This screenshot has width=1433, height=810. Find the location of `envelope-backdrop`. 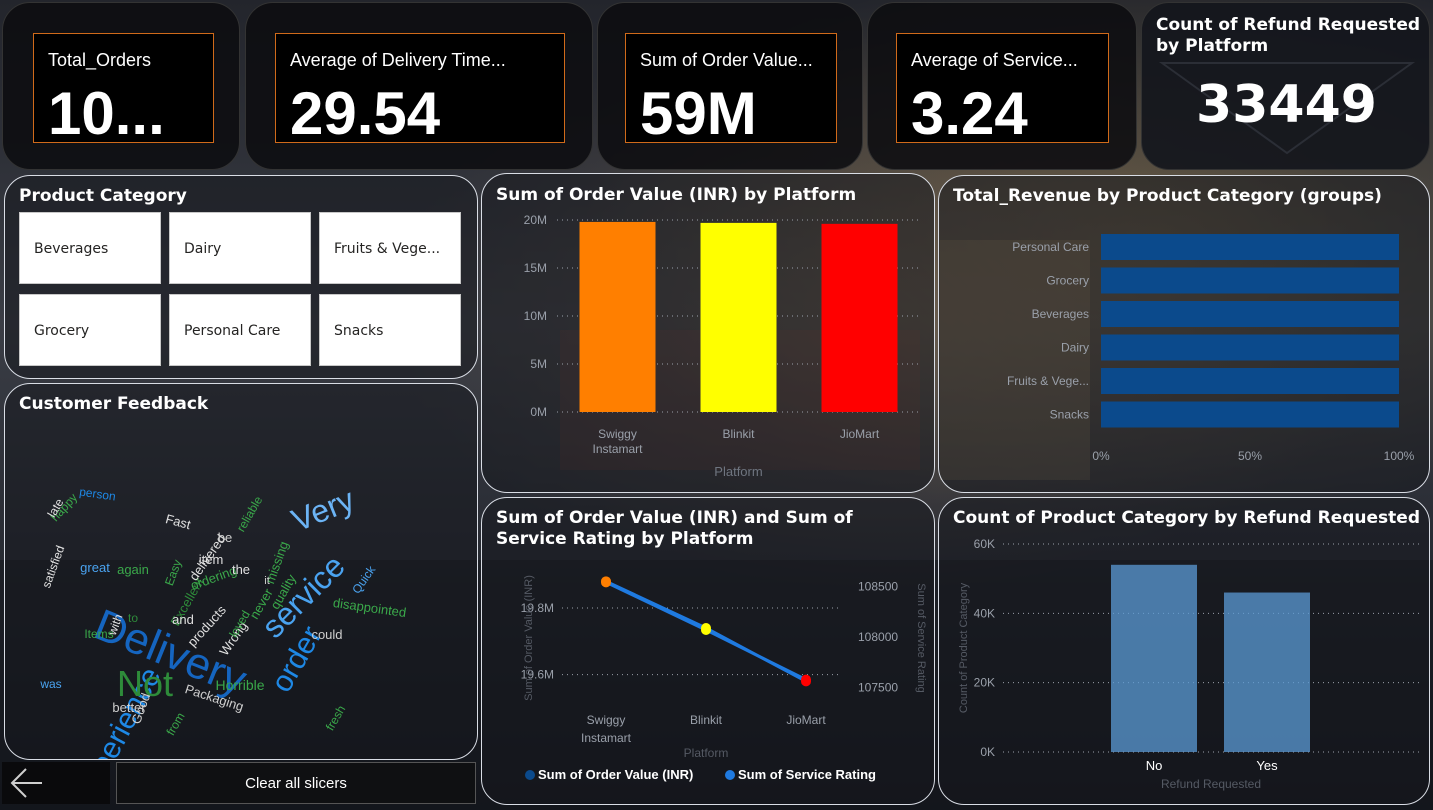

envelope-backdrop is located at coordinates (1287, 108).